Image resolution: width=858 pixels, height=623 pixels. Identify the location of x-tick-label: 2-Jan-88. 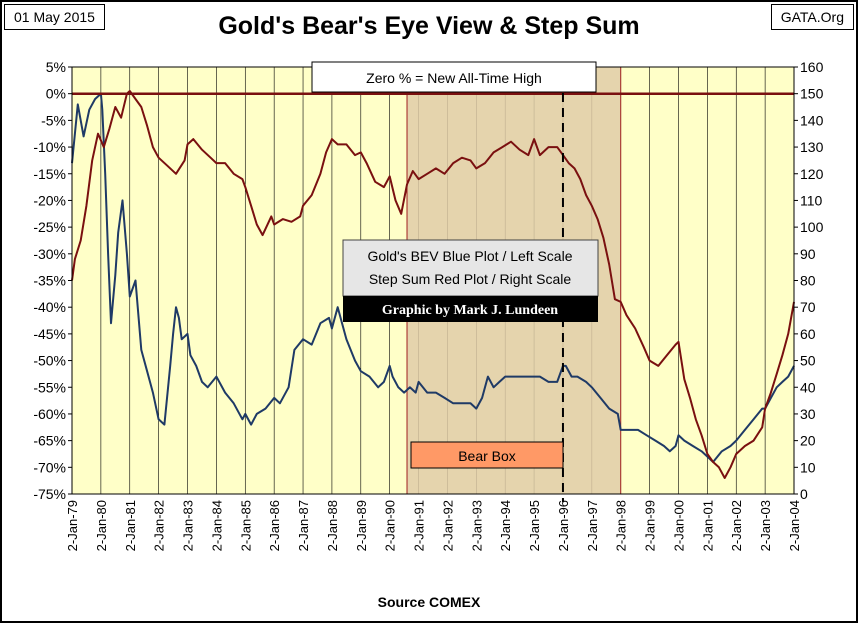
(332, 525).